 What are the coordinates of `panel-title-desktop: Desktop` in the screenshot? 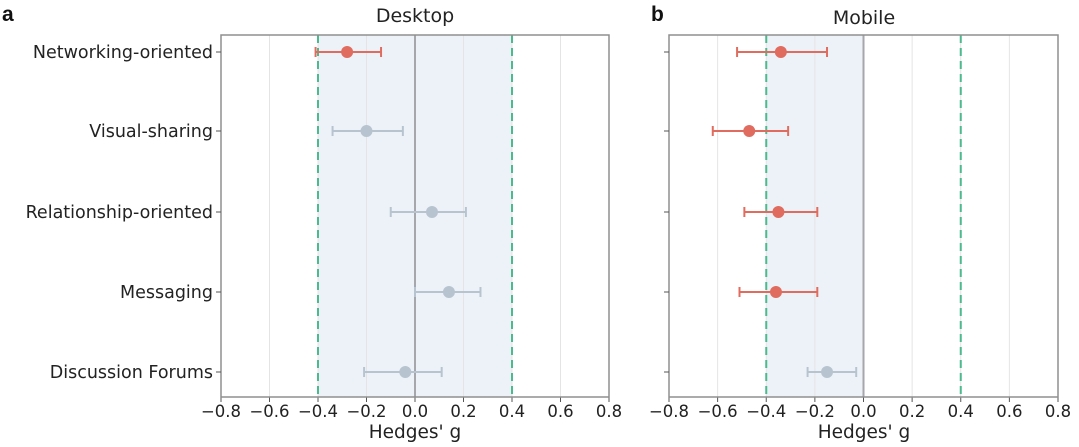 It's located at (415, 16).